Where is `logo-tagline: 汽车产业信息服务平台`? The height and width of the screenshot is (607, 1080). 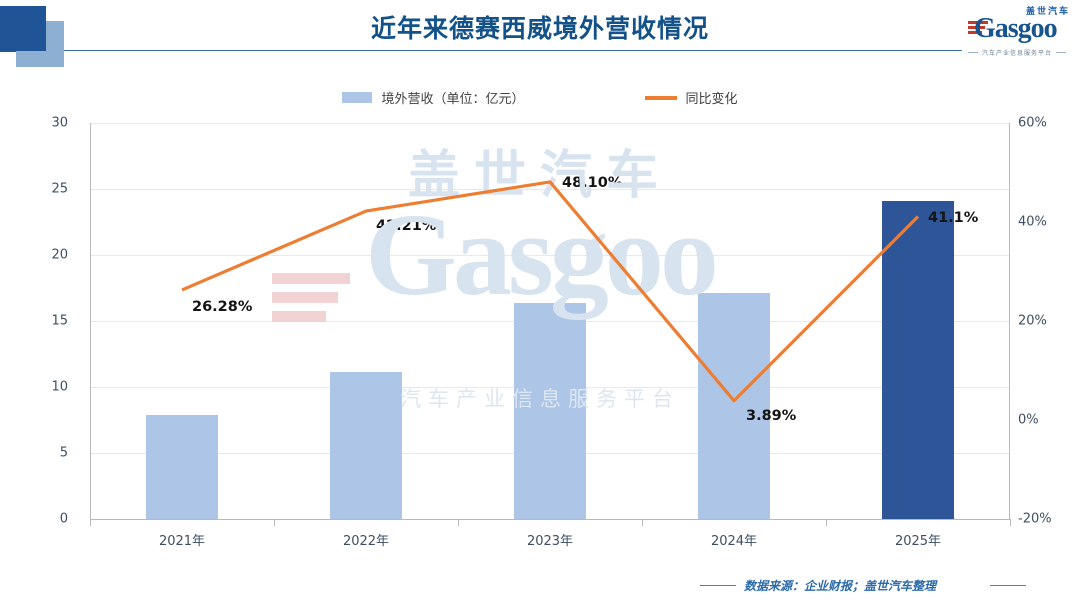
logo-tagline: 汽车产业信息服务平台 is located at coordinates (1017, 53).